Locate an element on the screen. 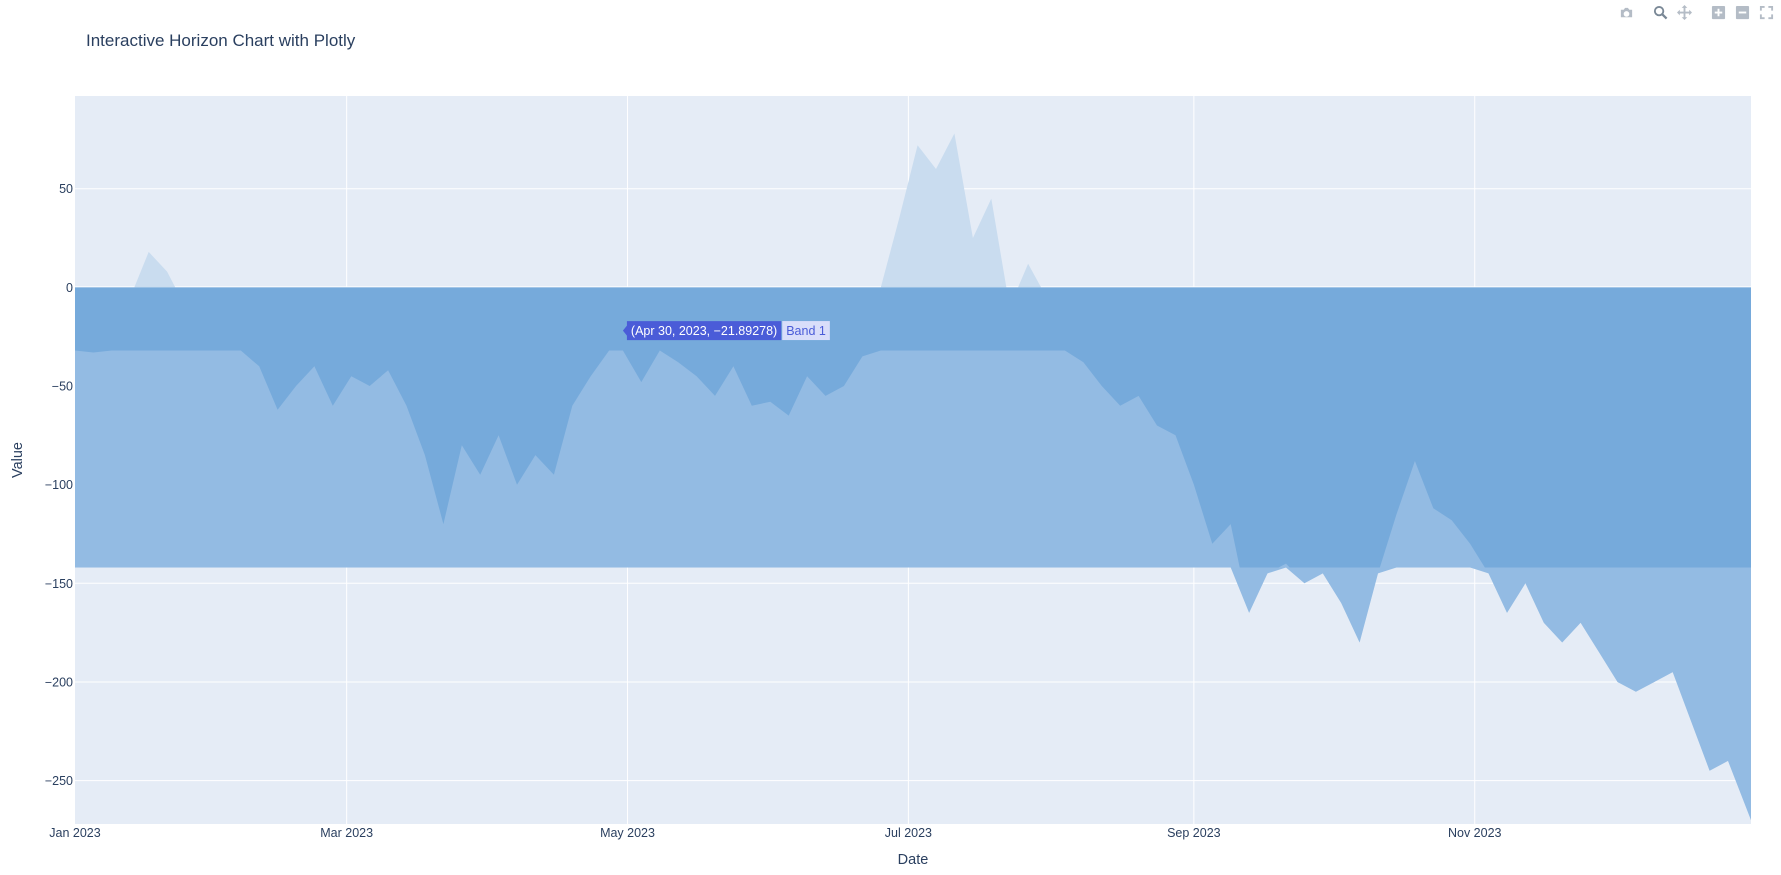 This screenshot has height=875, width=1781. x-tick-label: Jul 2023 is located at coordinates (908, 833).